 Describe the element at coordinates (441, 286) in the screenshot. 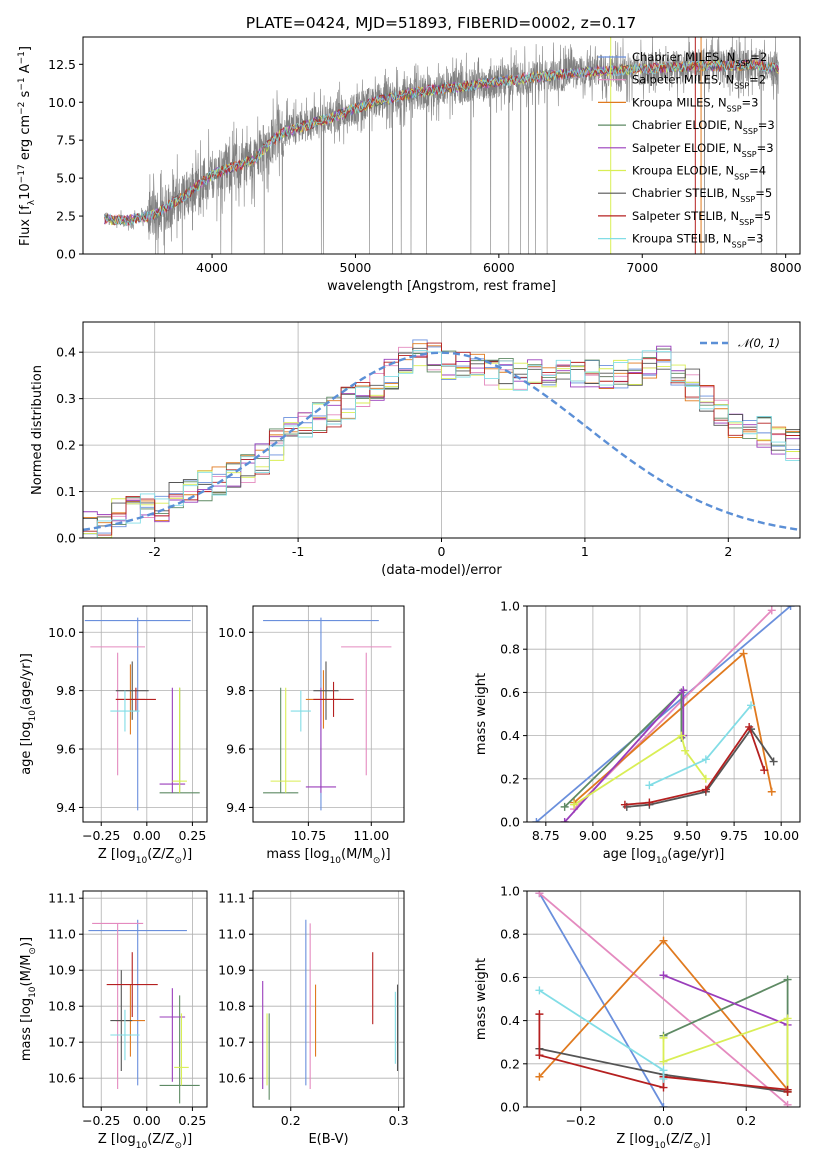

I see `x-axis-label: wavelength [Angstrom, rest frame]` at that location.